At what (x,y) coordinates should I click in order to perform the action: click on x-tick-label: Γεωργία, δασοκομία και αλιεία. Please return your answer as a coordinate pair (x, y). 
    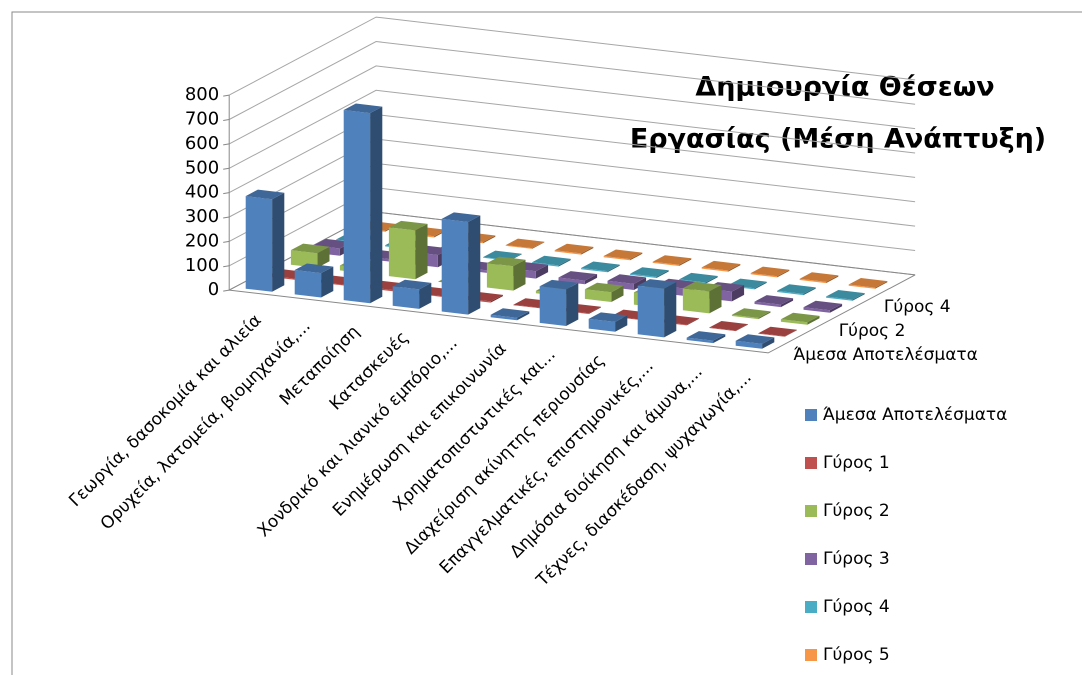
    Looking at the image, I should click on (165, 411).